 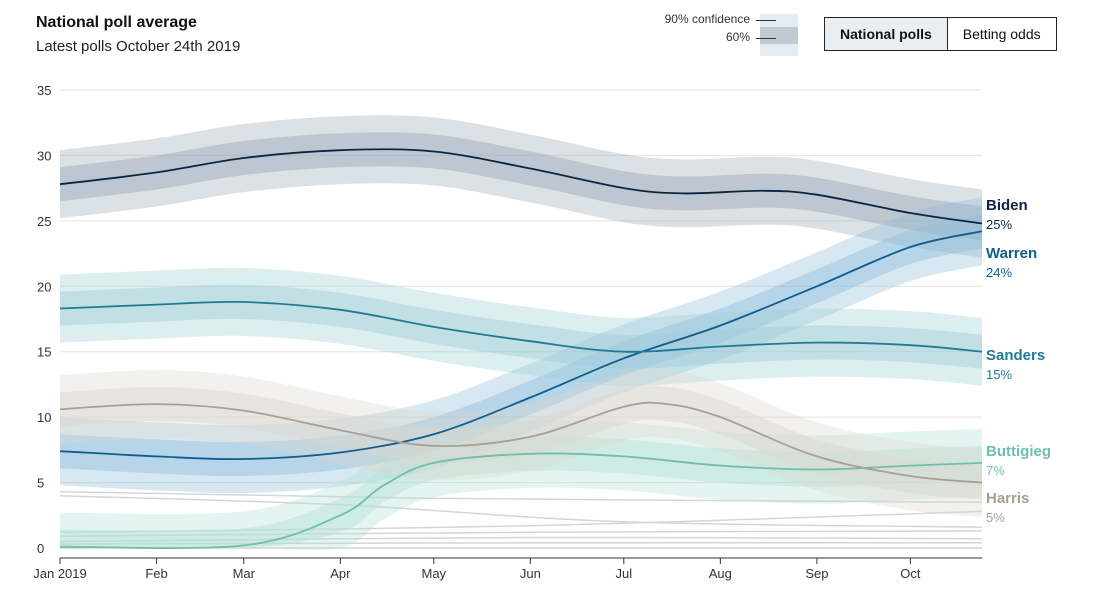 I want to click on y-tick-label: 10, so click(x=44, y=417).